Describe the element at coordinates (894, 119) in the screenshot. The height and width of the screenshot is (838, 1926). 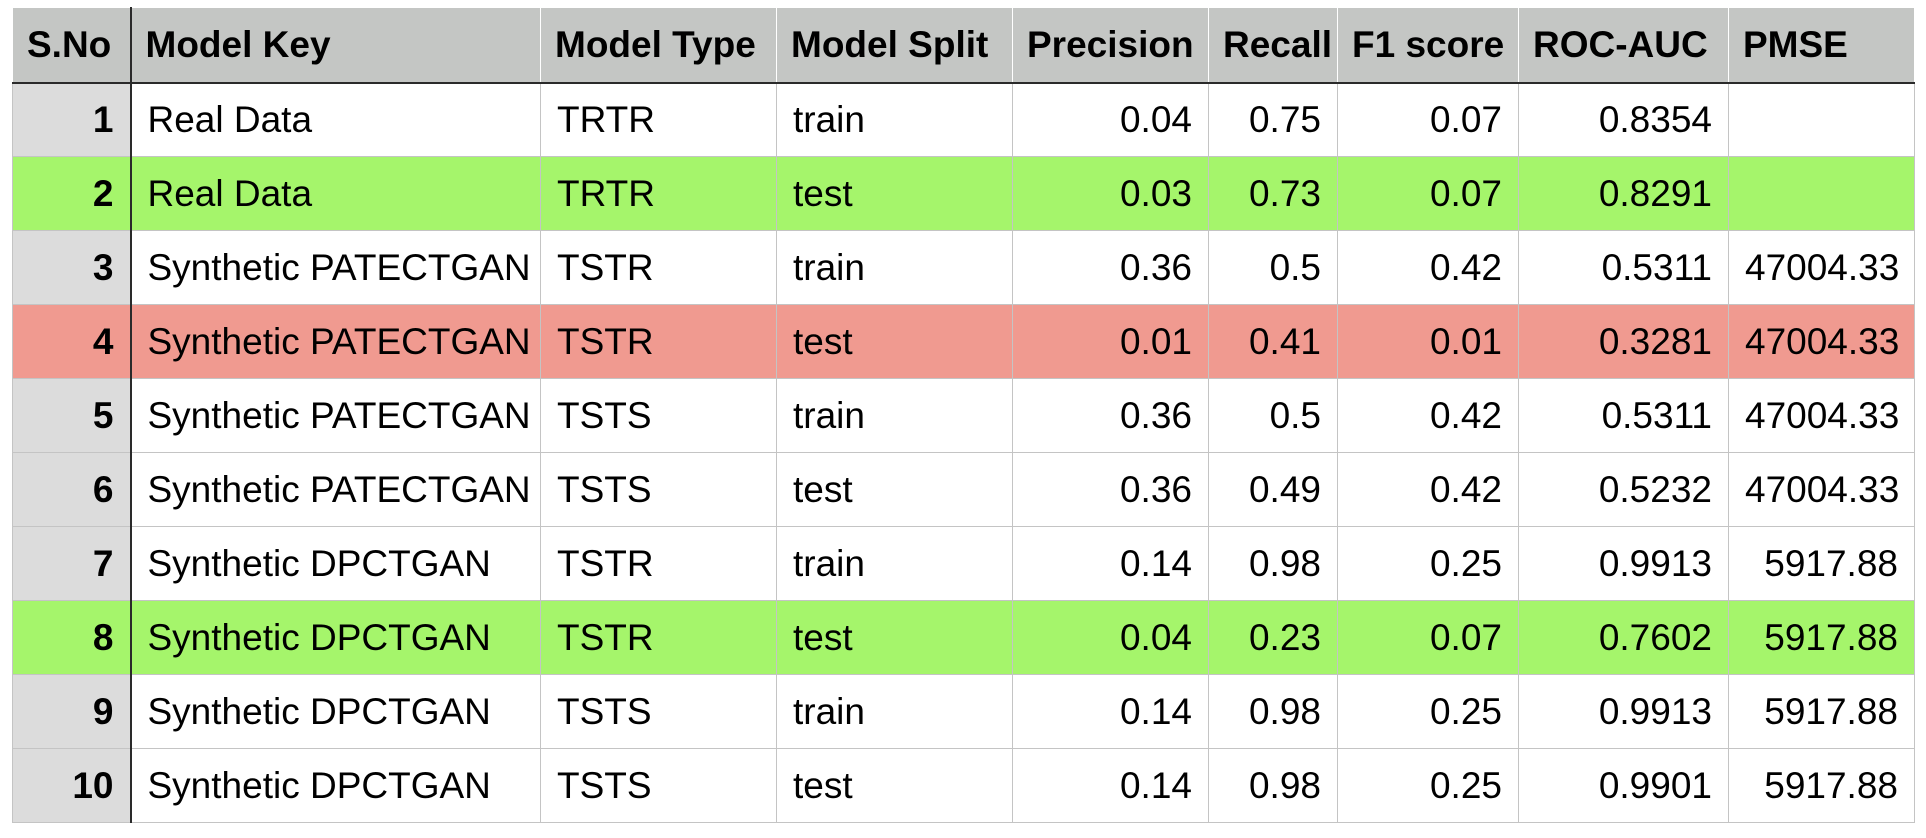
I see `cell-model-split: train` at that location.